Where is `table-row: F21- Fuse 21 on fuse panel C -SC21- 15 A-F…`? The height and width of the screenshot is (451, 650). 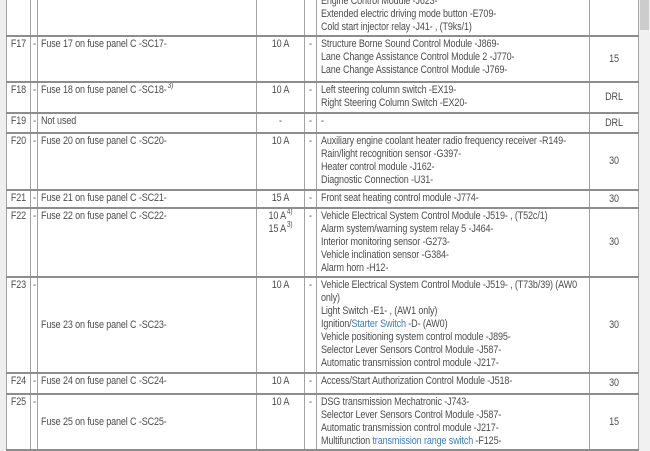
table-row: F21- Fuse 21 on fuse panel C -SC21- 15 A-F… is located at coordinates (322, 199).